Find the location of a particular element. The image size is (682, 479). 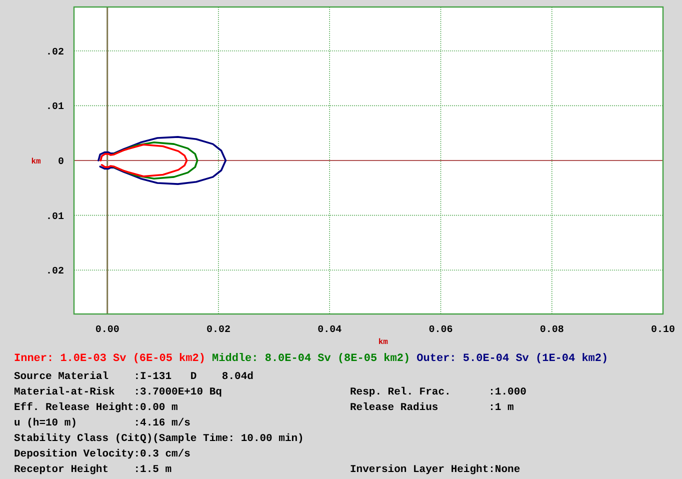

text: Resp. Rel. Frac. :1.000 is located at coordinates (438, 392).